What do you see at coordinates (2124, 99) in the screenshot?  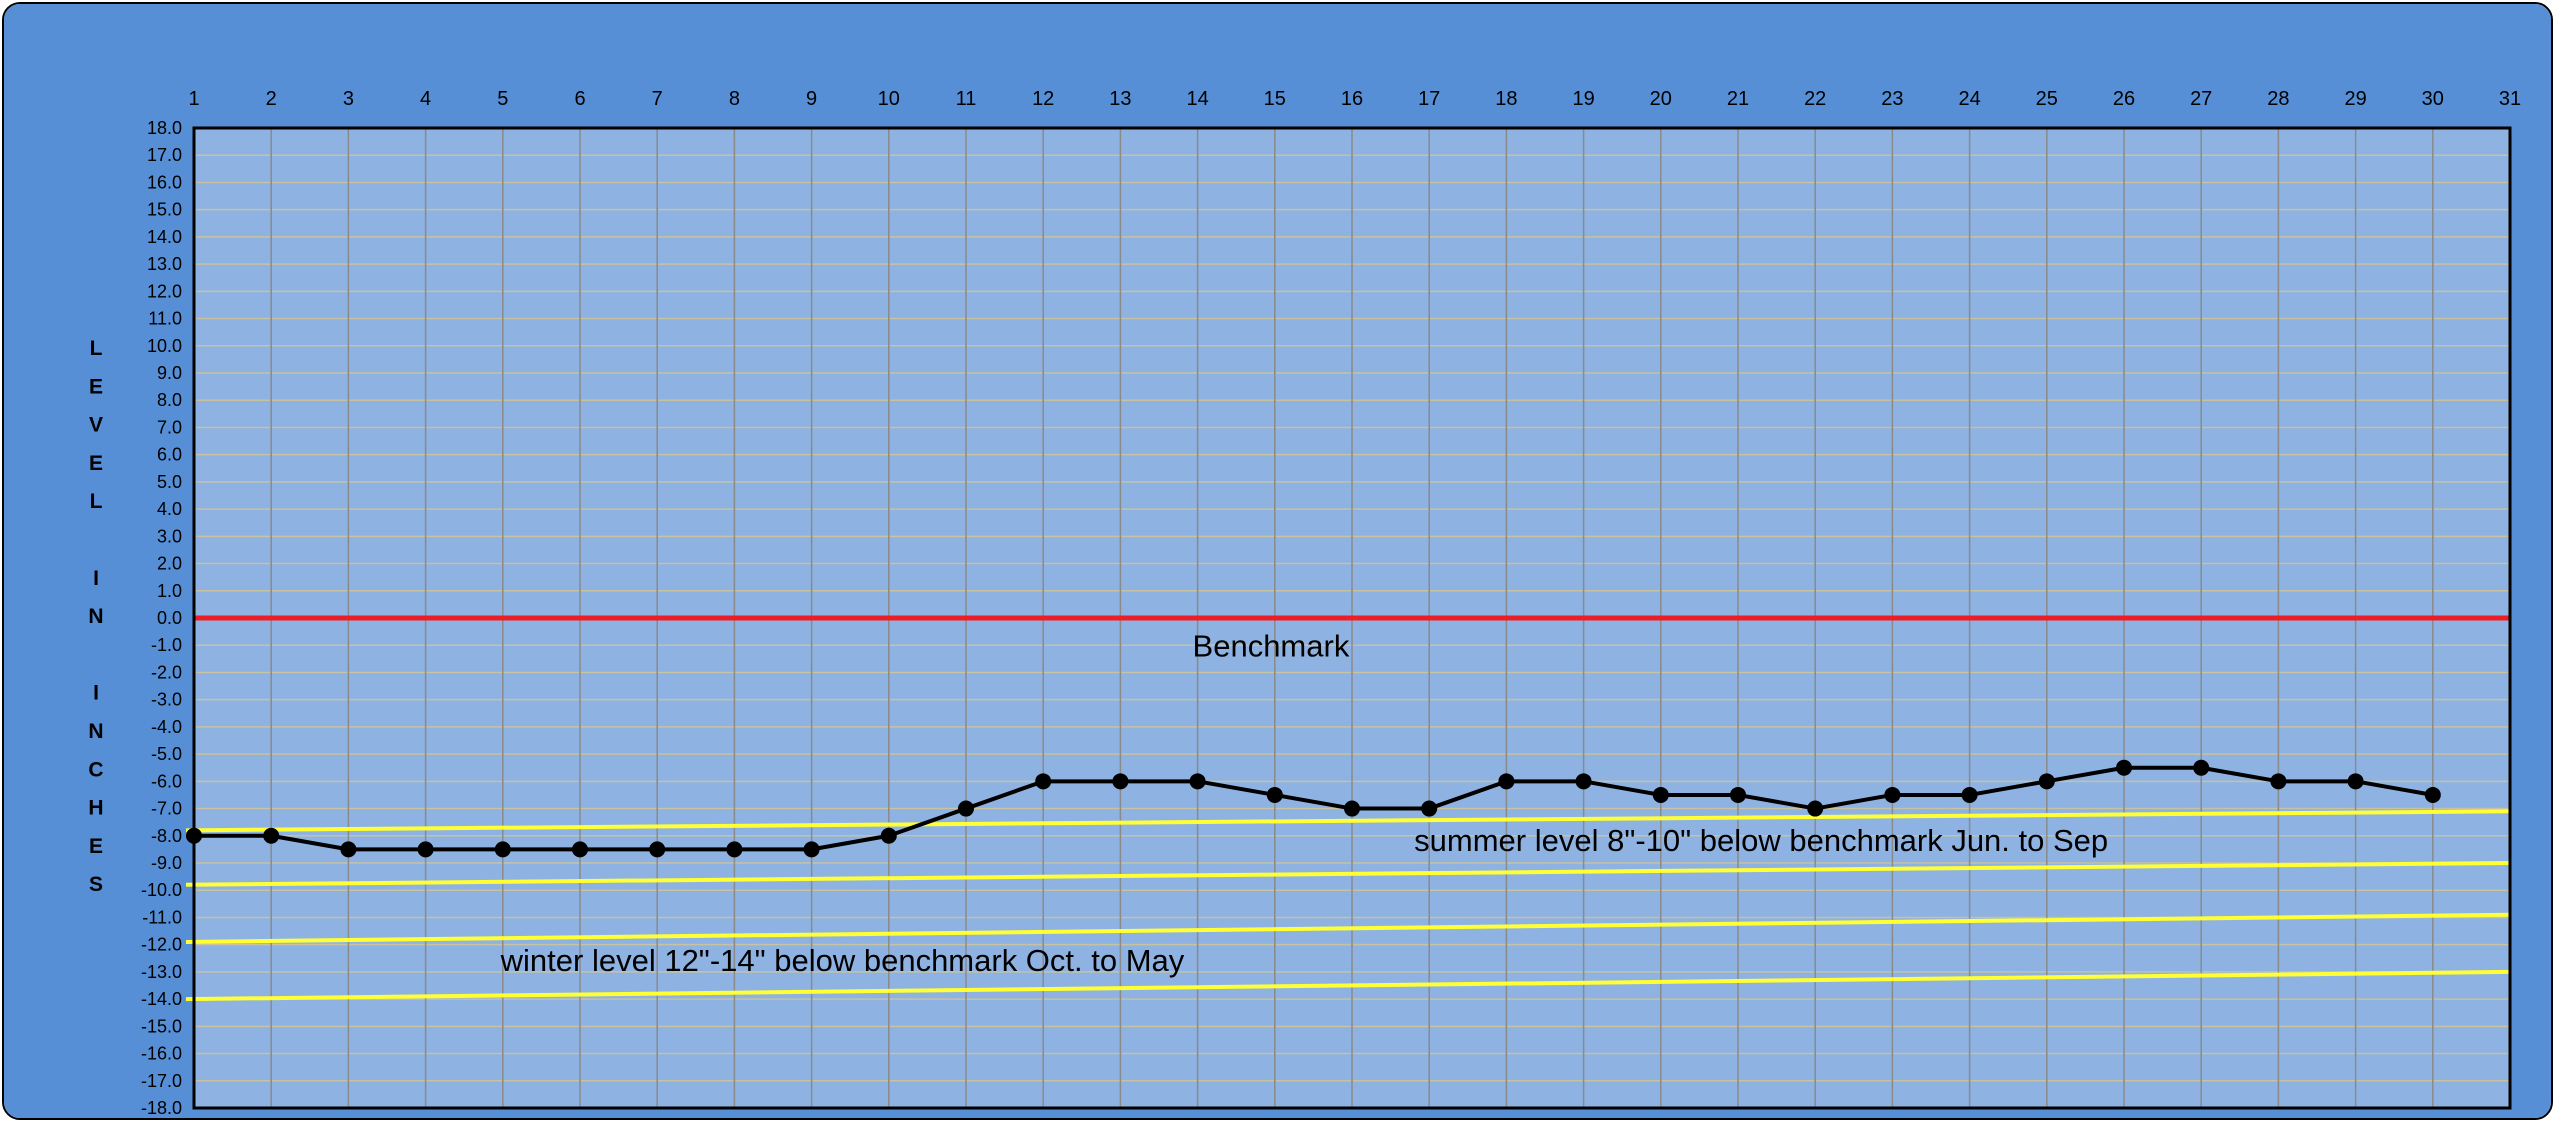 I see `x-tick-label: 26` at bounding box center [2124, 99].